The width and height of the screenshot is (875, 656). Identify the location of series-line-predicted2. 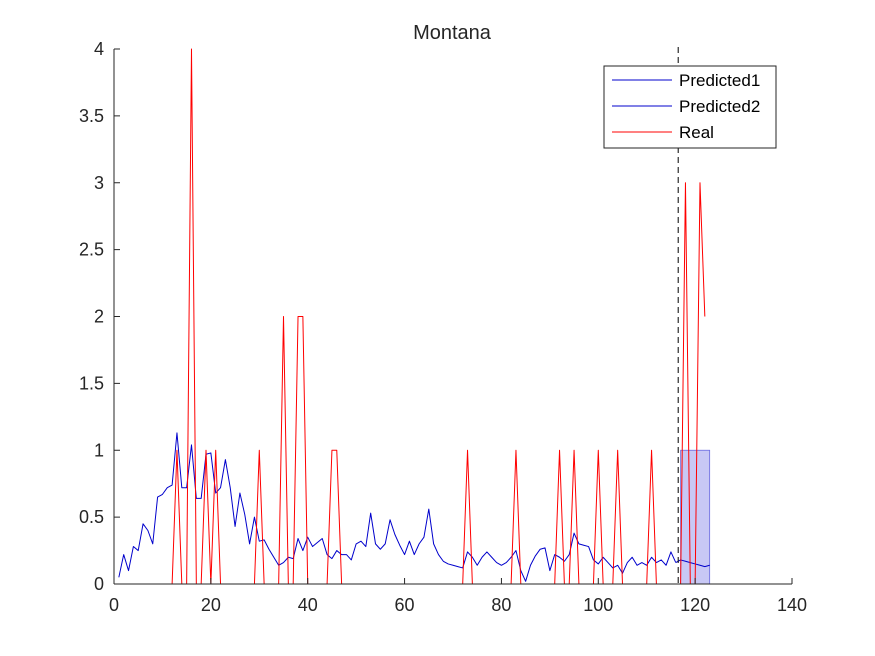
(692, 563).